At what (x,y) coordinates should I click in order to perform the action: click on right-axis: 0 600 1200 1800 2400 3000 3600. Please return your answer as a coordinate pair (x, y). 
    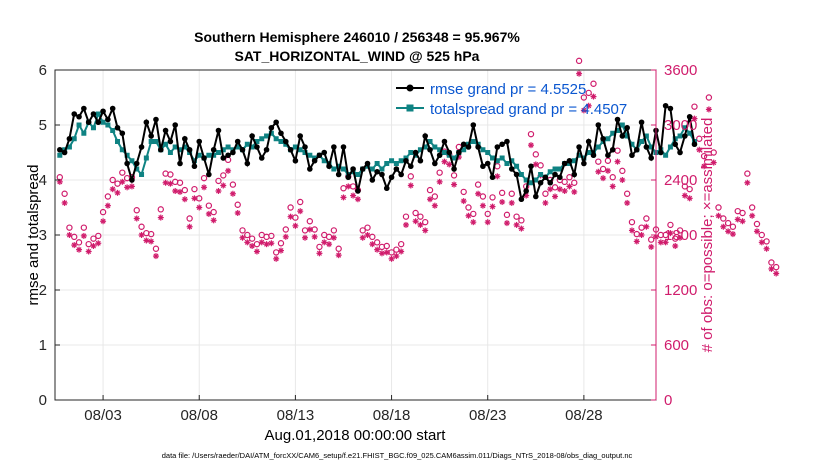
    Looking at the image, I should click on (674, 235).